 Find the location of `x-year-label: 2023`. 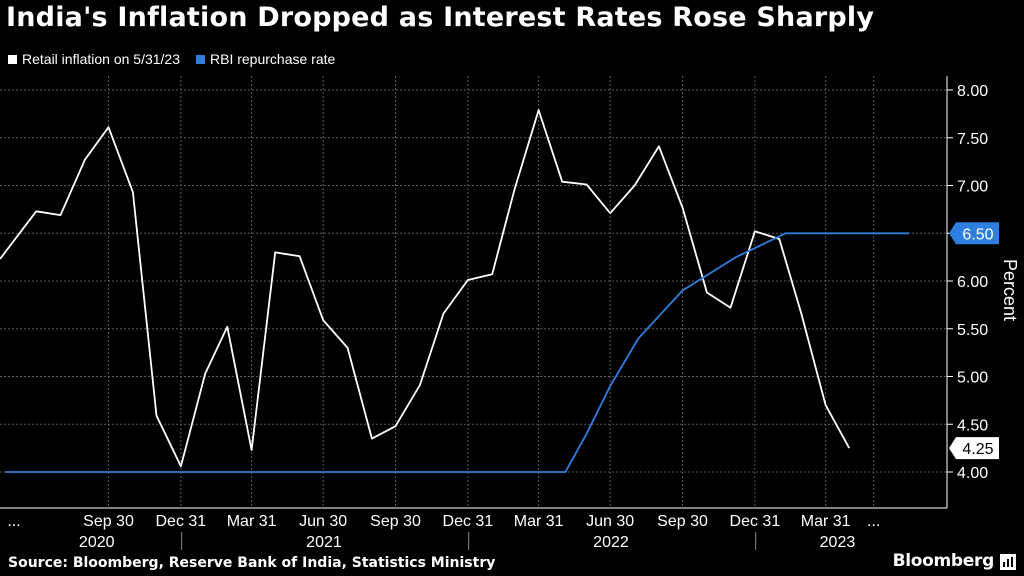

x-year-label: 2023 is located at coordinates (838, 542).